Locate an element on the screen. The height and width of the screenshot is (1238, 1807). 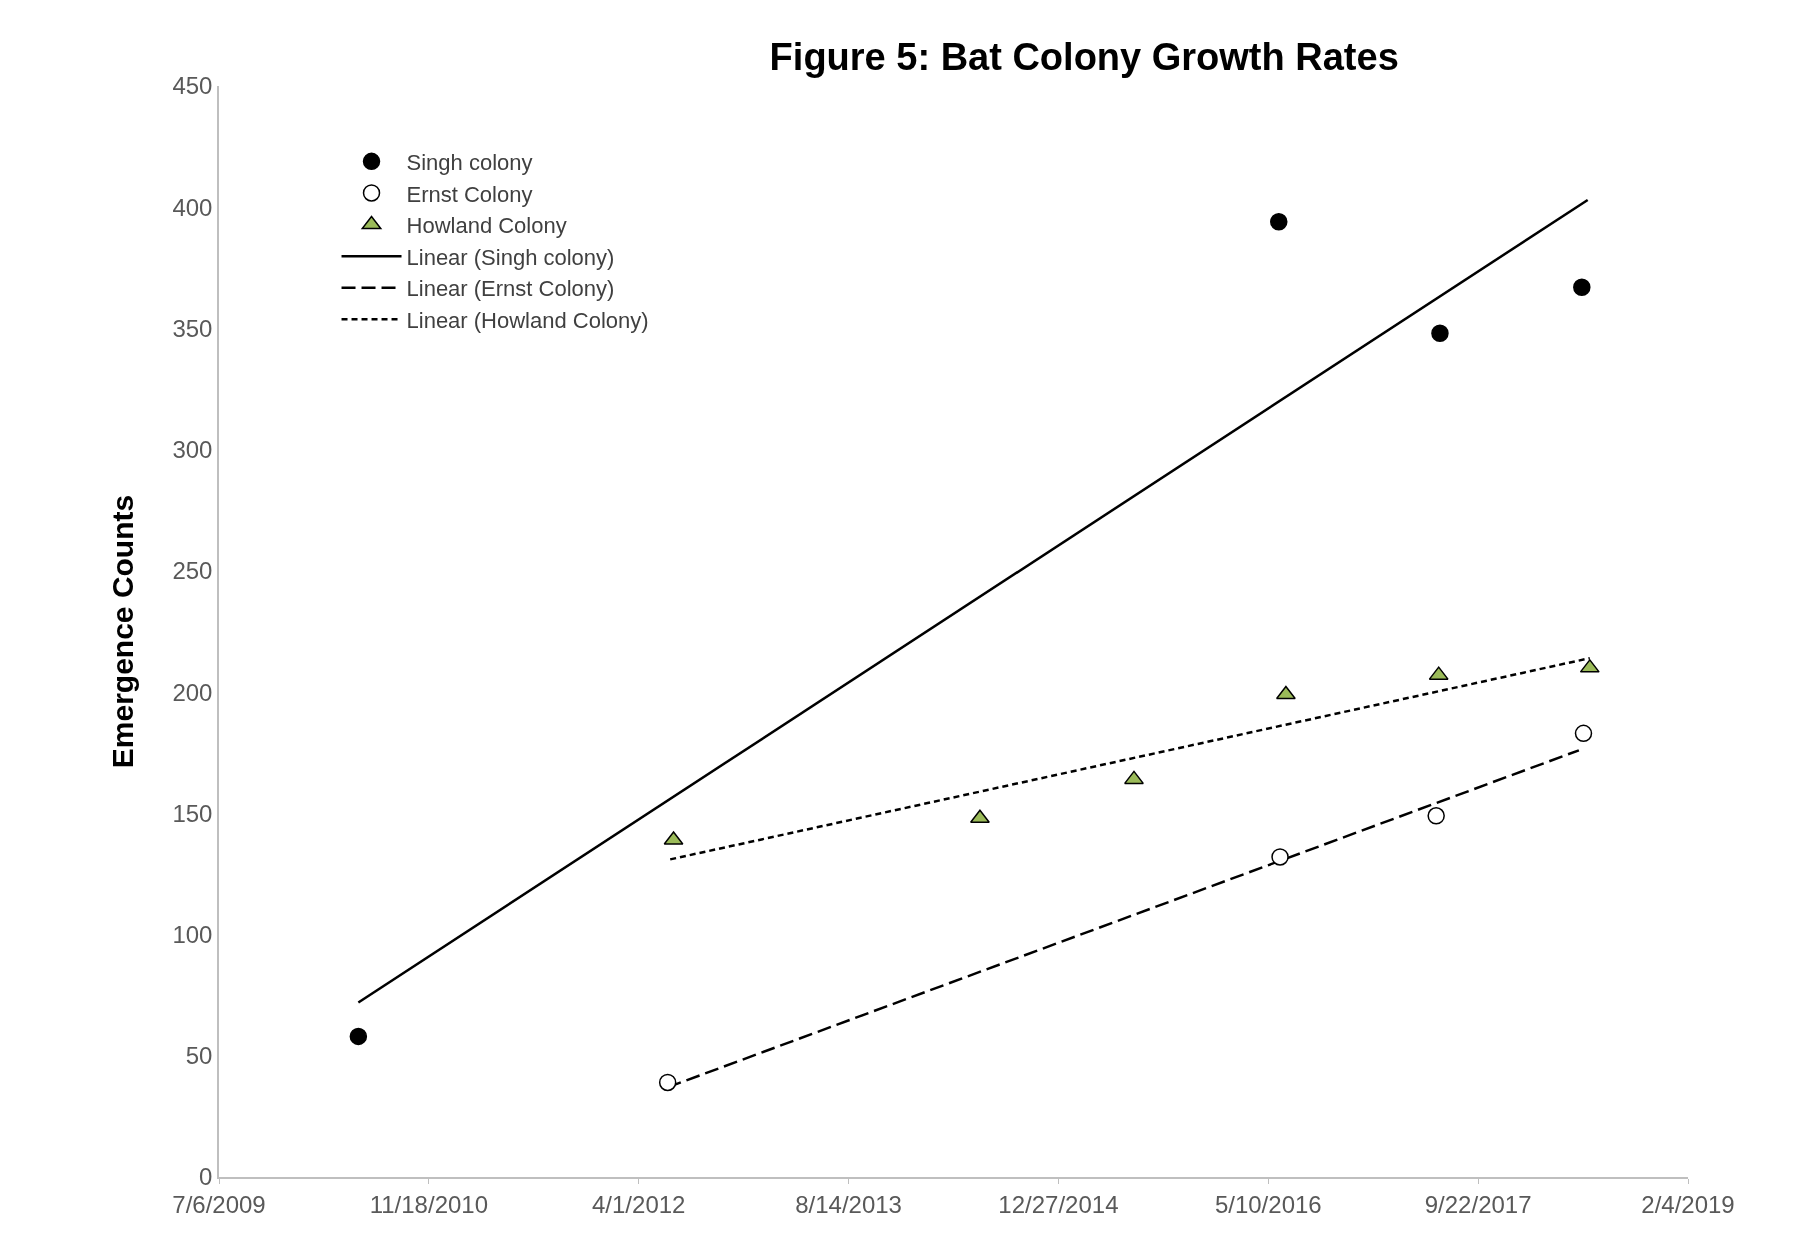
x-tick-label: 9/22/2017 is located at coordinates (1478, 1204).